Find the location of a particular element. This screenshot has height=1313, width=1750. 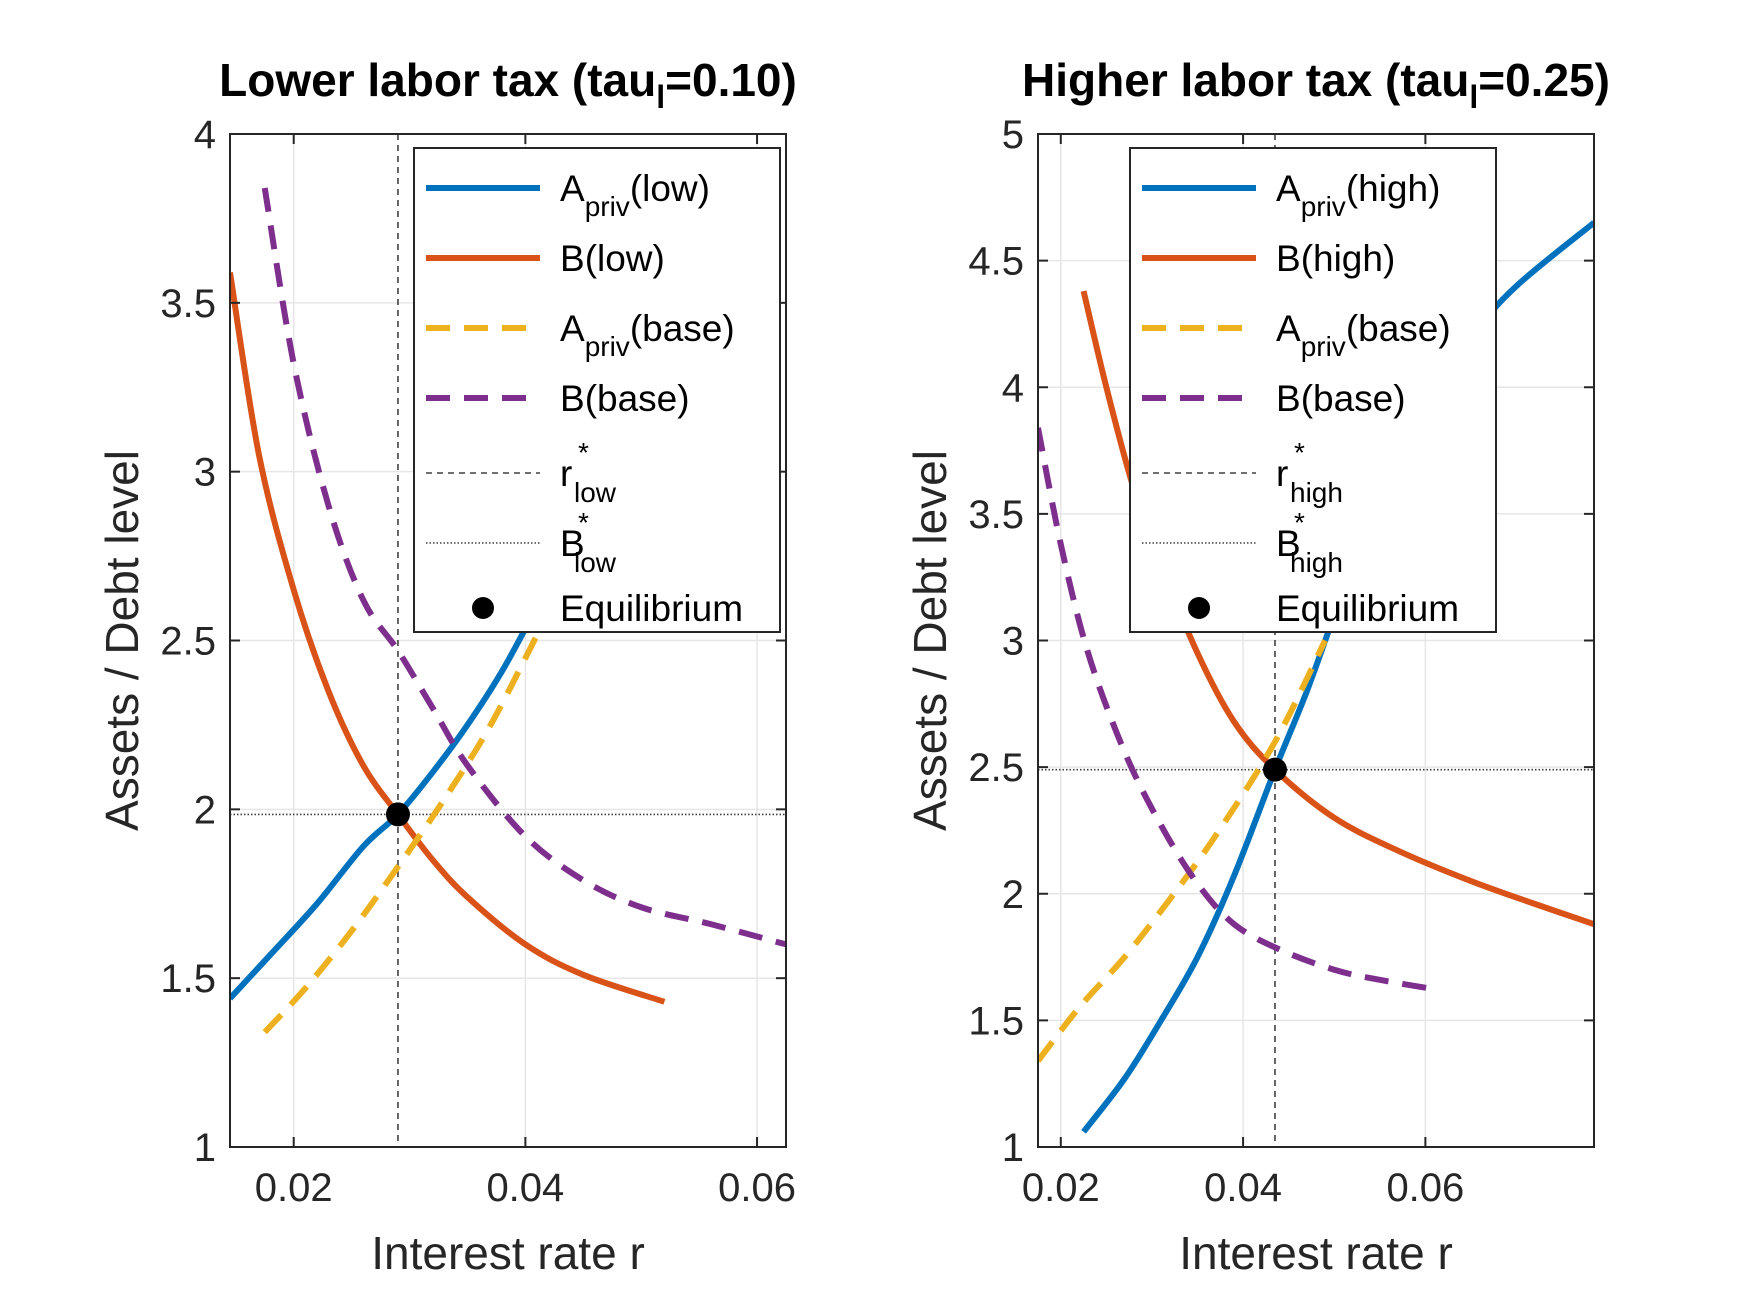

series-line-bhigh is located at coordinates (1337, 608).